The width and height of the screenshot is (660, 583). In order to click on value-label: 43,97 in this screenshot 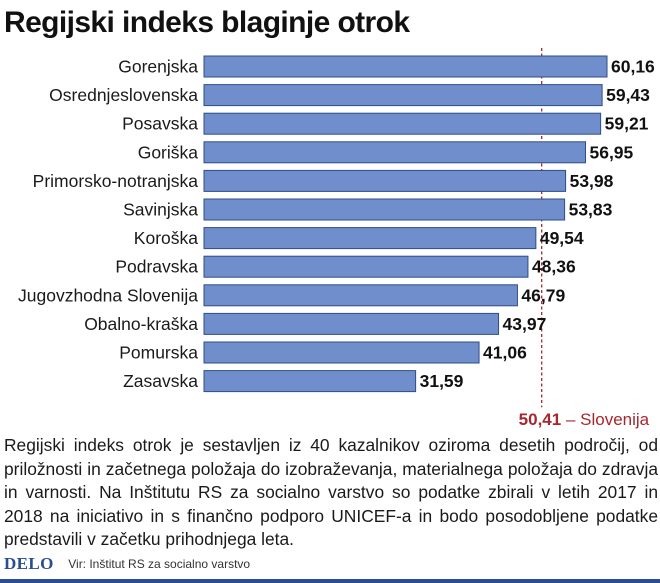, I will do `click(525, 324)`.